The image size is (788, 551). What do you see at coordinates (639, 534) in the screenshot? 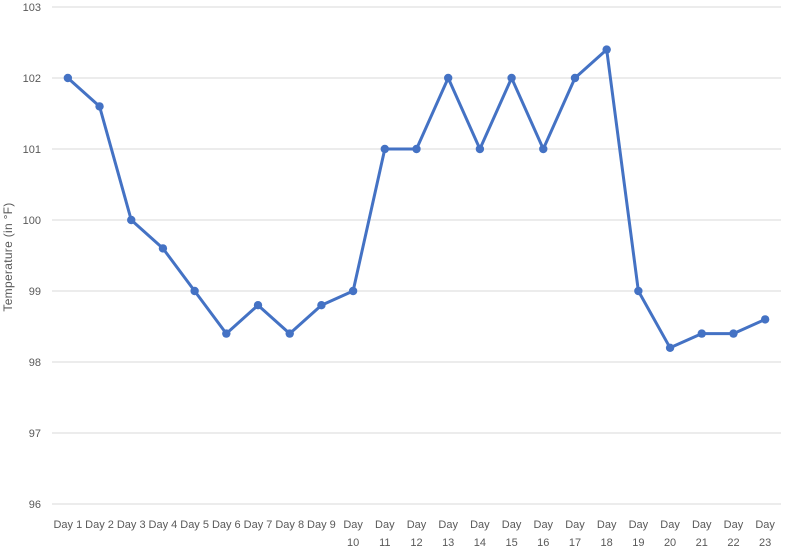
I see `x-tick-label: Day 19` at bounding box center [639, 534].